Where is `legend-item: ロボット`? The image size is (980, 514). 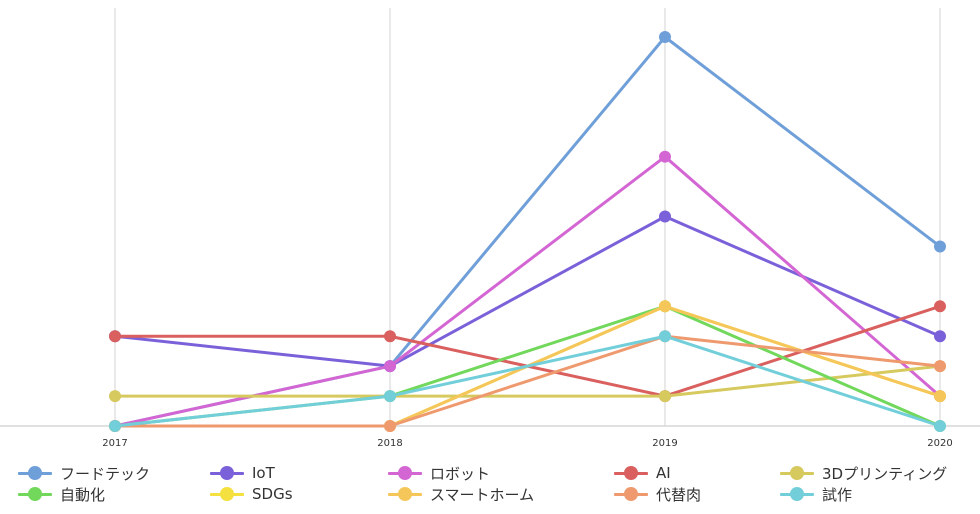
legend-item: ロボット is located at coordinates (439, 473).